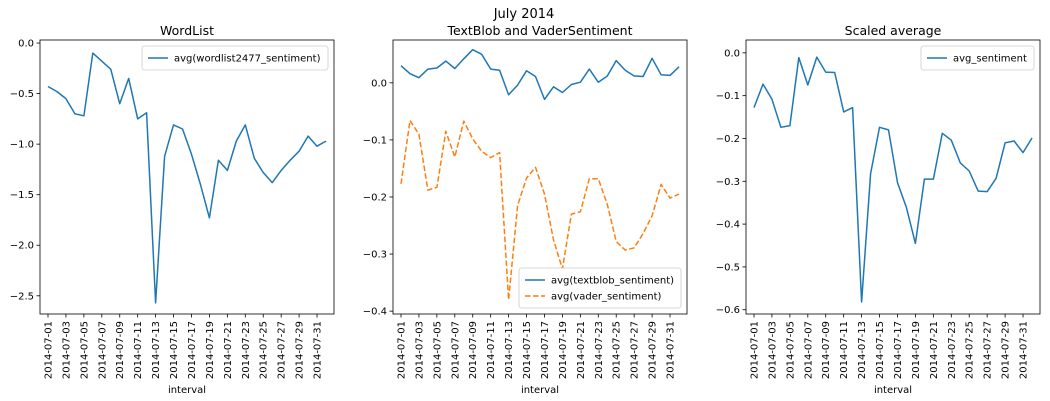 This screenshot has width=1050, height=401. What do you see at coordinates (22, 296) in the screenshot?
I see `y-tick-label: −2.5` at bounding box center [22, 296].